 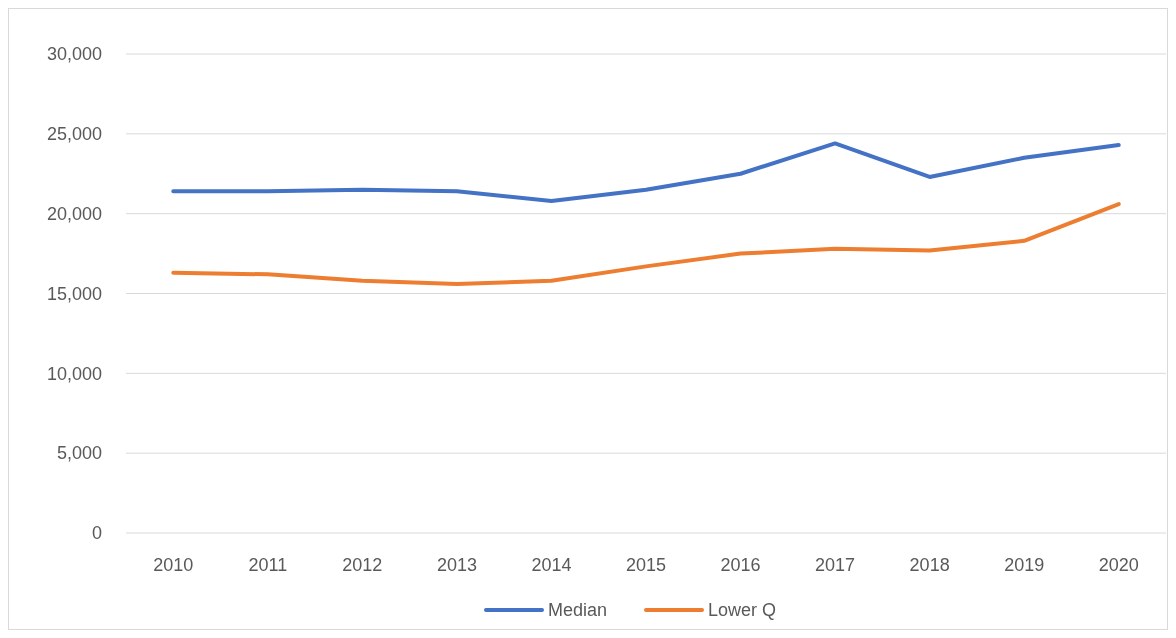 What do you see at coordinates (173, 565) in the screenshot?
I see `x-tick-label: 2010` at bounding box center [173, 565].